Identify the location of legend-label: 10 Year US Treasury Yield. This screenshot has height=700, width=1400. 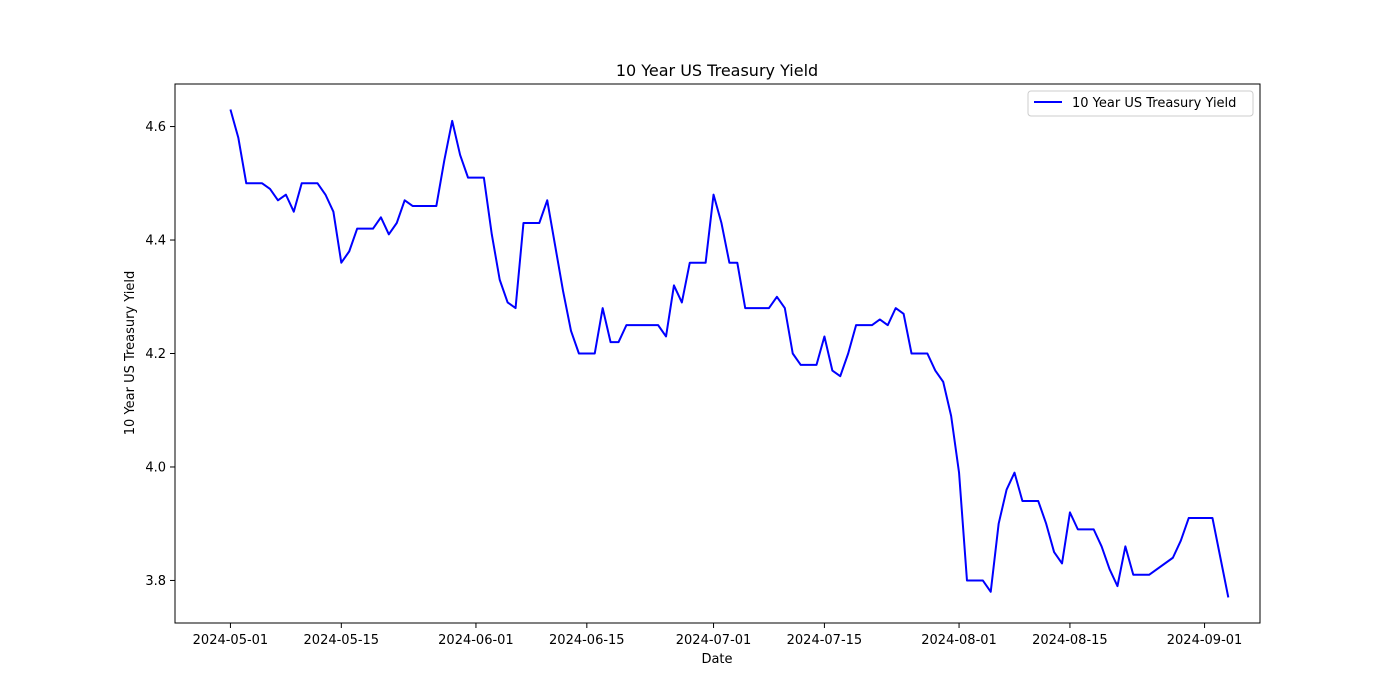
(1154, 103).